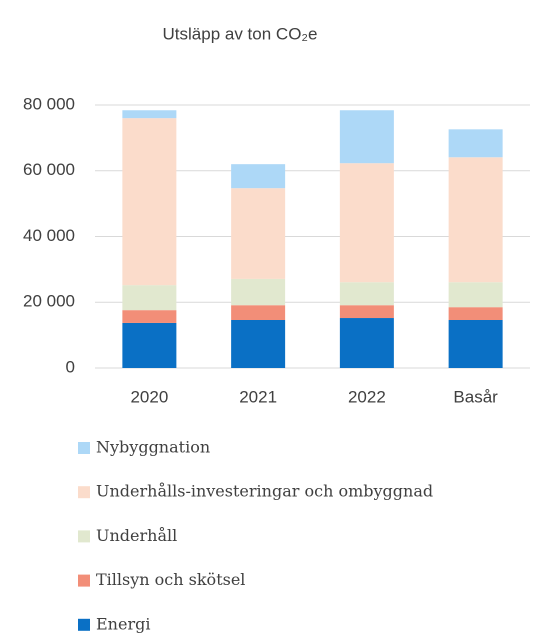  I want to click on y-tick-label: 20 000, so click(49, 301).